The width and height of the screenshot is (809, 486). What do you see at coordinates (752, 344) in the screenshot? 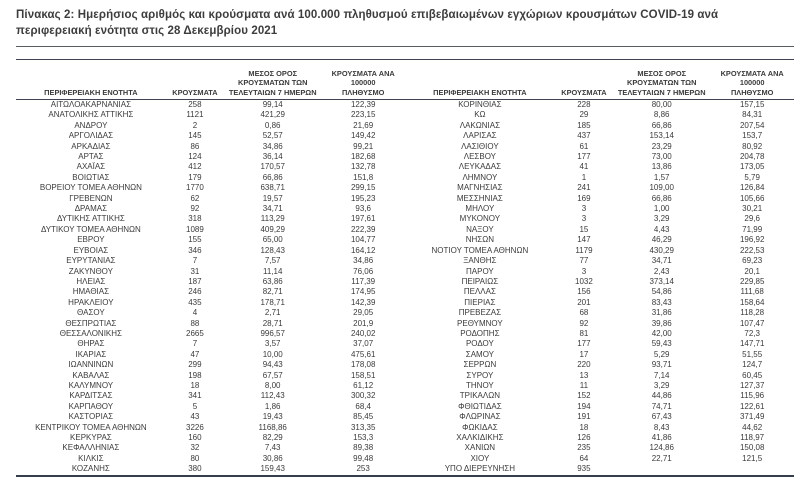
I see `value-cell: 147,71` at bounding box center [752, 344].